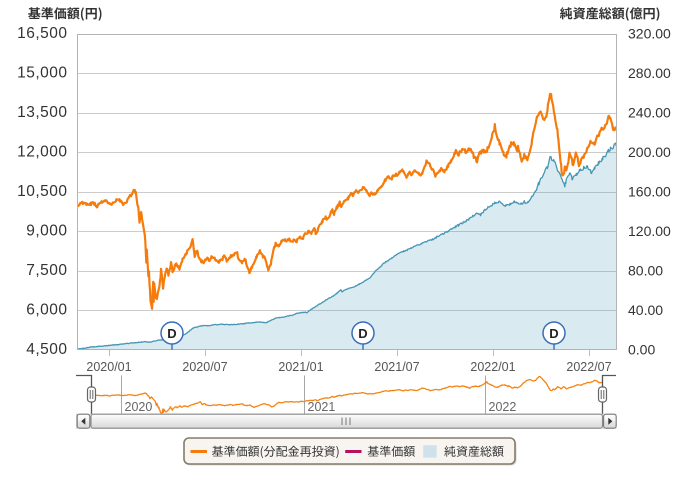  What do you see at coordinates (645, 271) in the screenshot?
I see `svg-text: 80.00` at bounding box center [645, 271].